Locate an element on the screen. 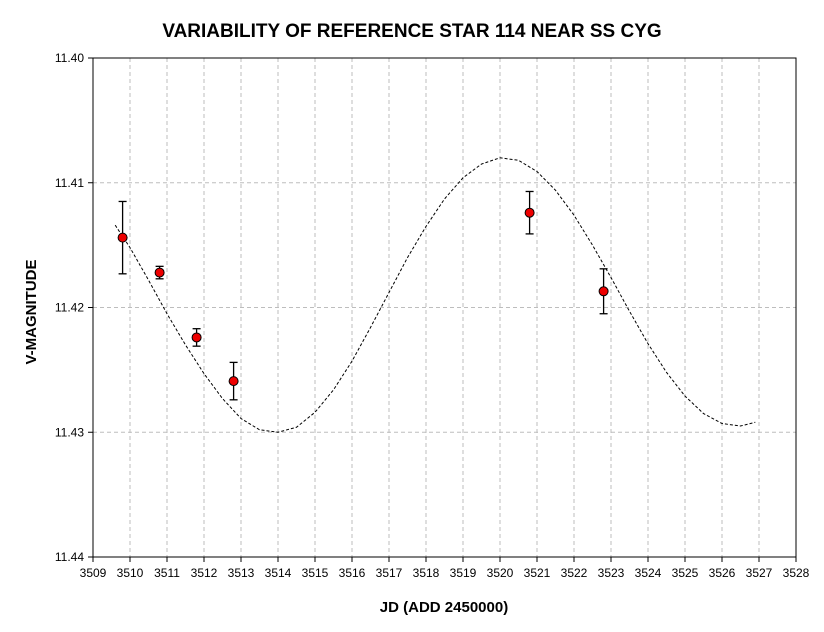 The height and width of the screenshot is (632, 824). x-tick-label: 3518 is located at coordinates (426, 573).